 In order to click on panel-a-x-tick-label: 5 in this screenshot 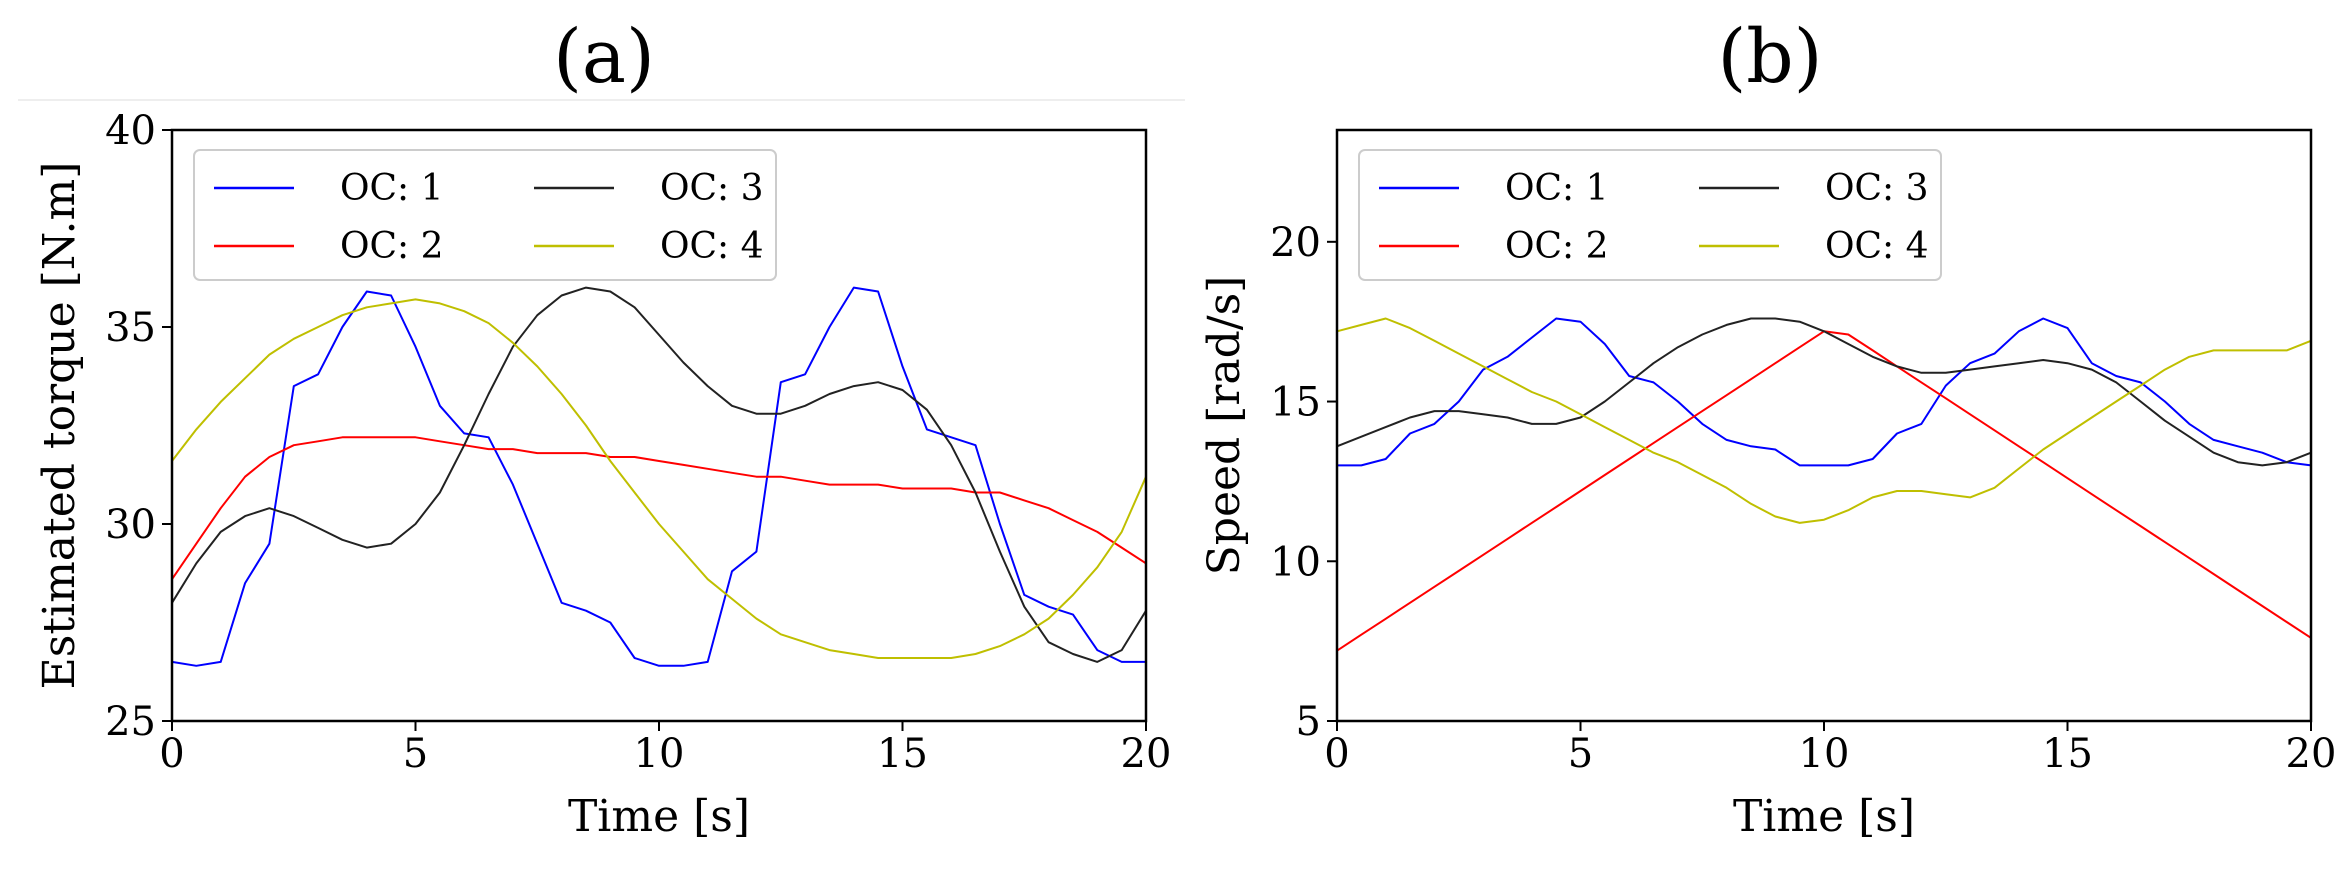, I will do `click(415, 754)`.